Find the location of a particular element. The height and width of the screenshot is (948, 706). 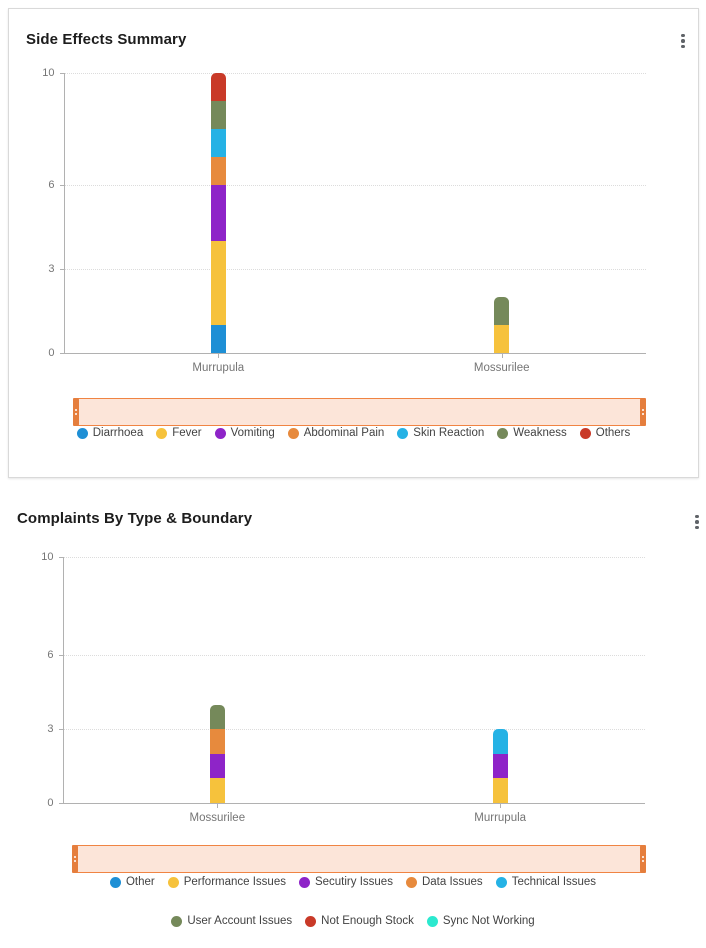

legend-item-sync-not-working: Sync Not Working is located at coordinates (480, 921).